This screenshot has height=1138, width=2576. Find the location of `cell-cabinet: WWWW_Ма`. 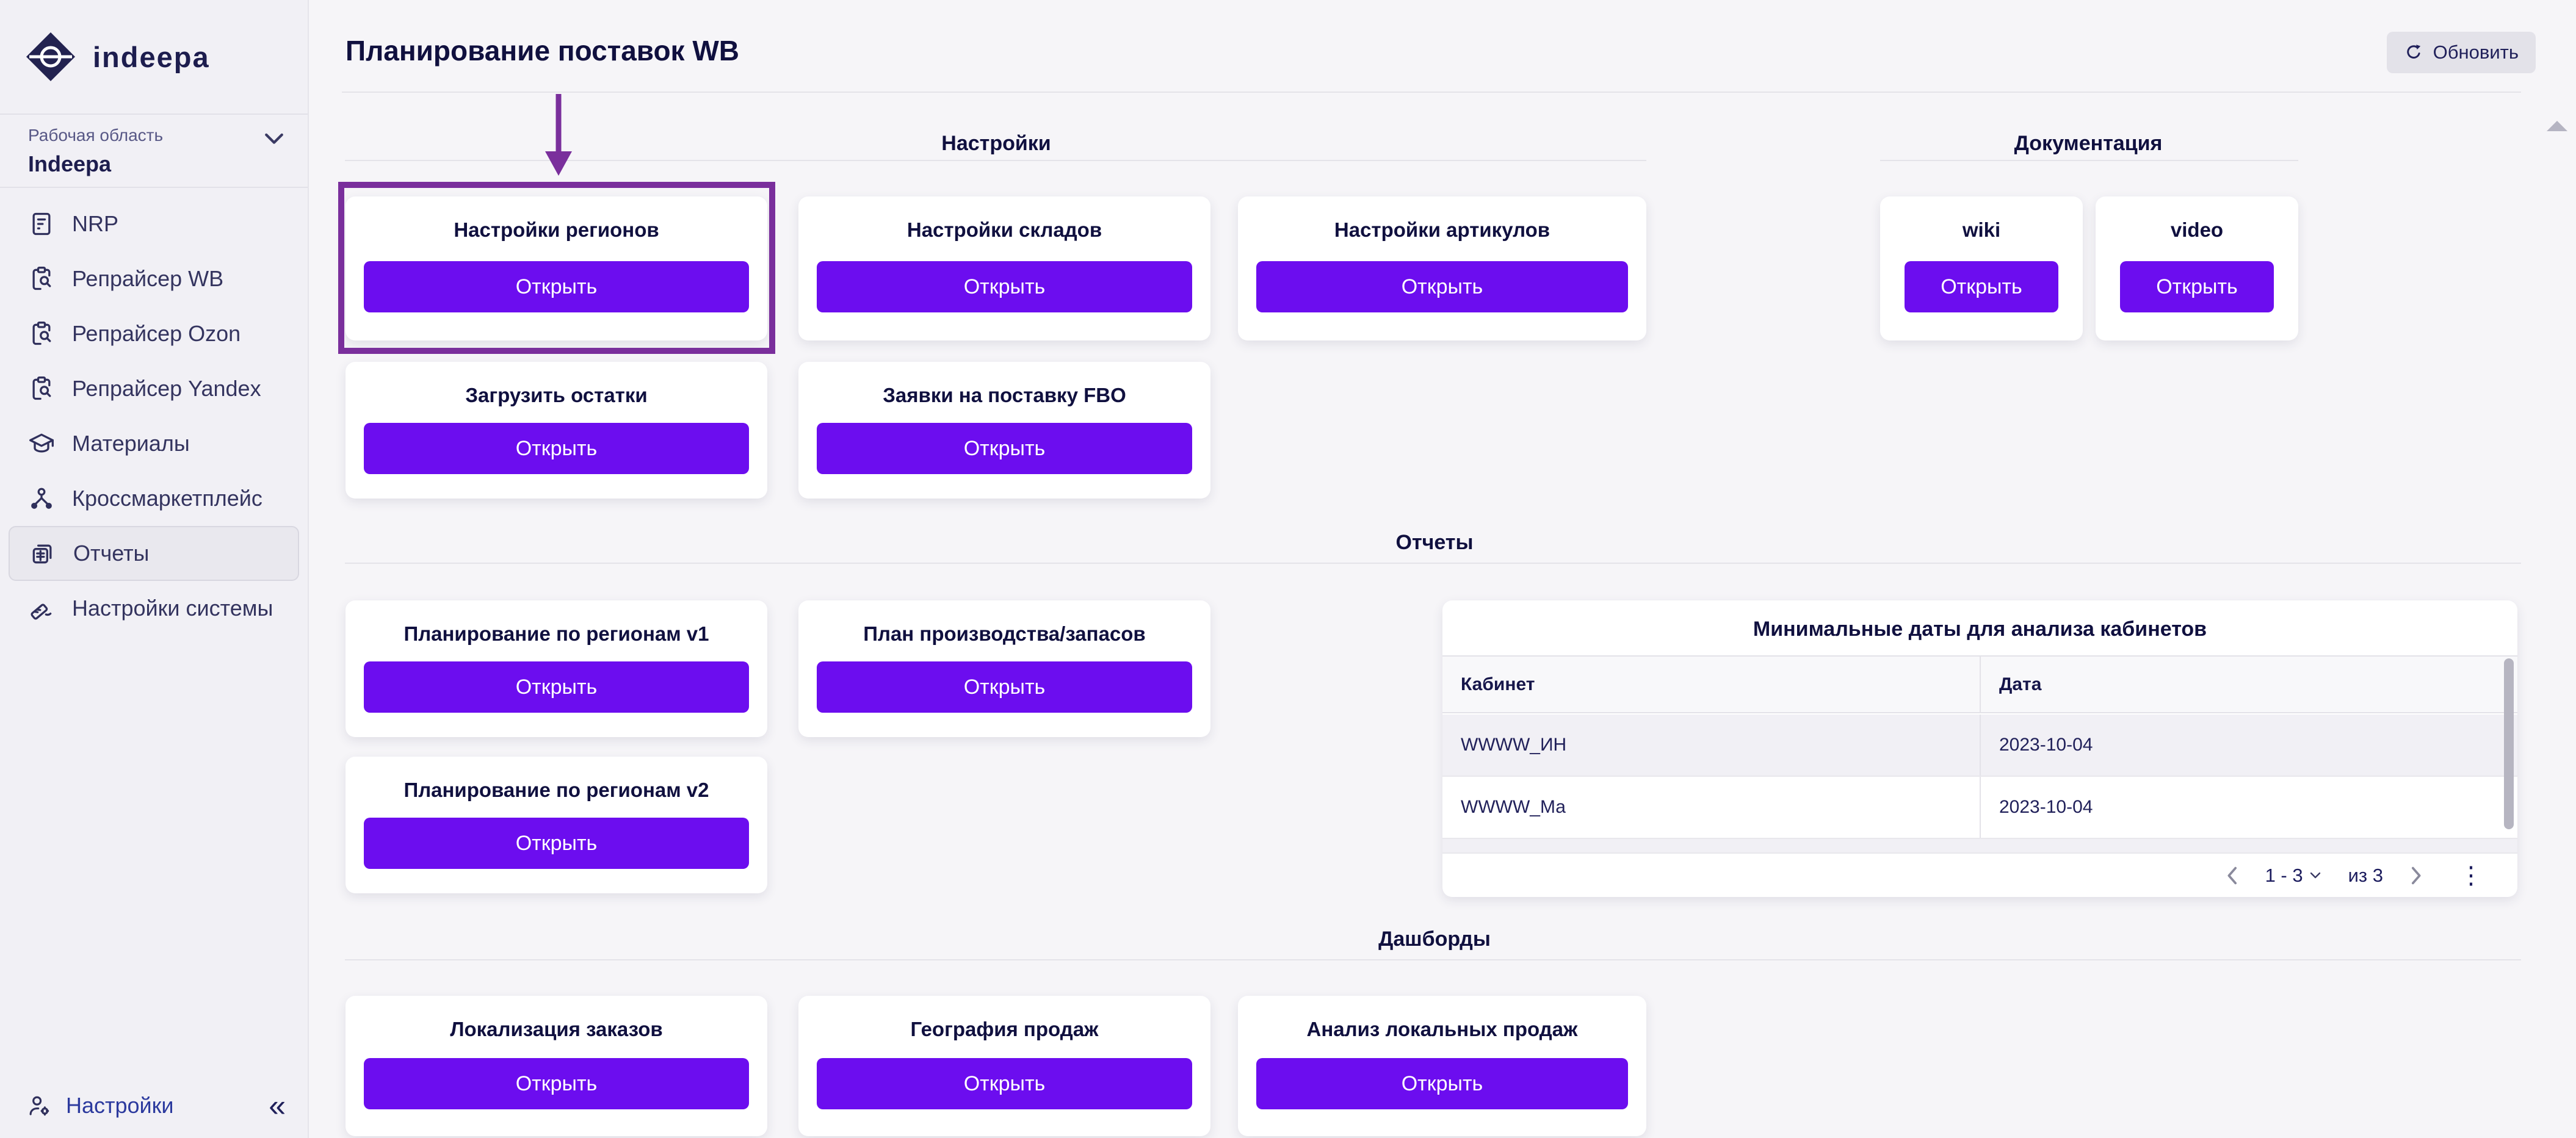

cell-cabinet: WWWW_Ма is located at coordinates (1513, 807).